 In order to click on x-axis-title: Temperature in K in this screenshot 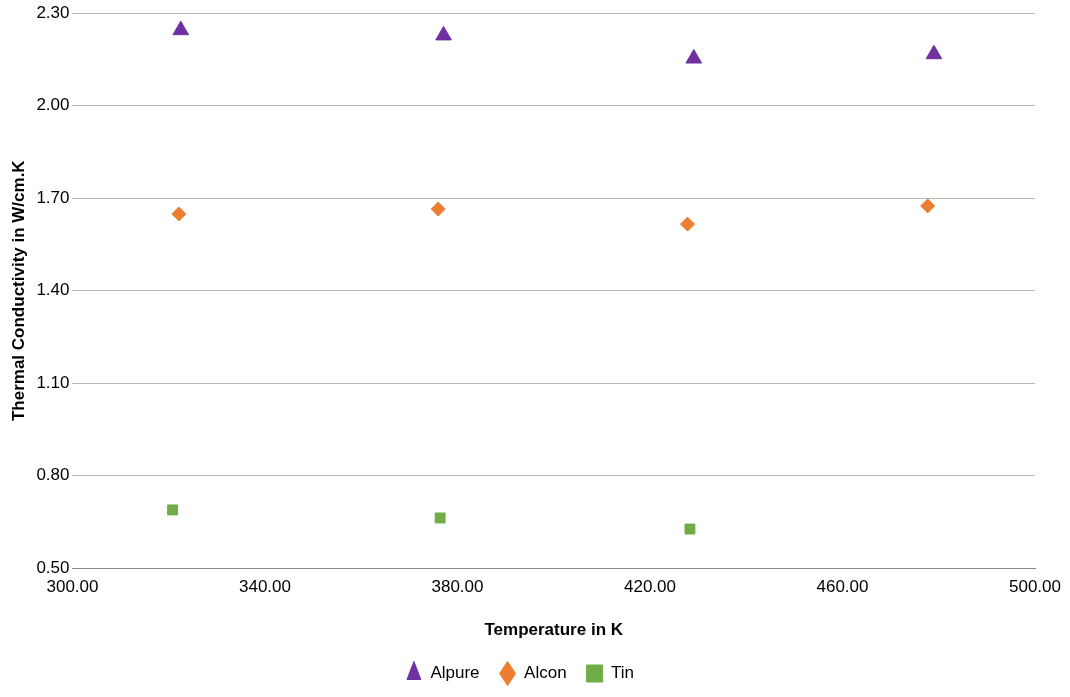, I will do `click(554, 630)`.